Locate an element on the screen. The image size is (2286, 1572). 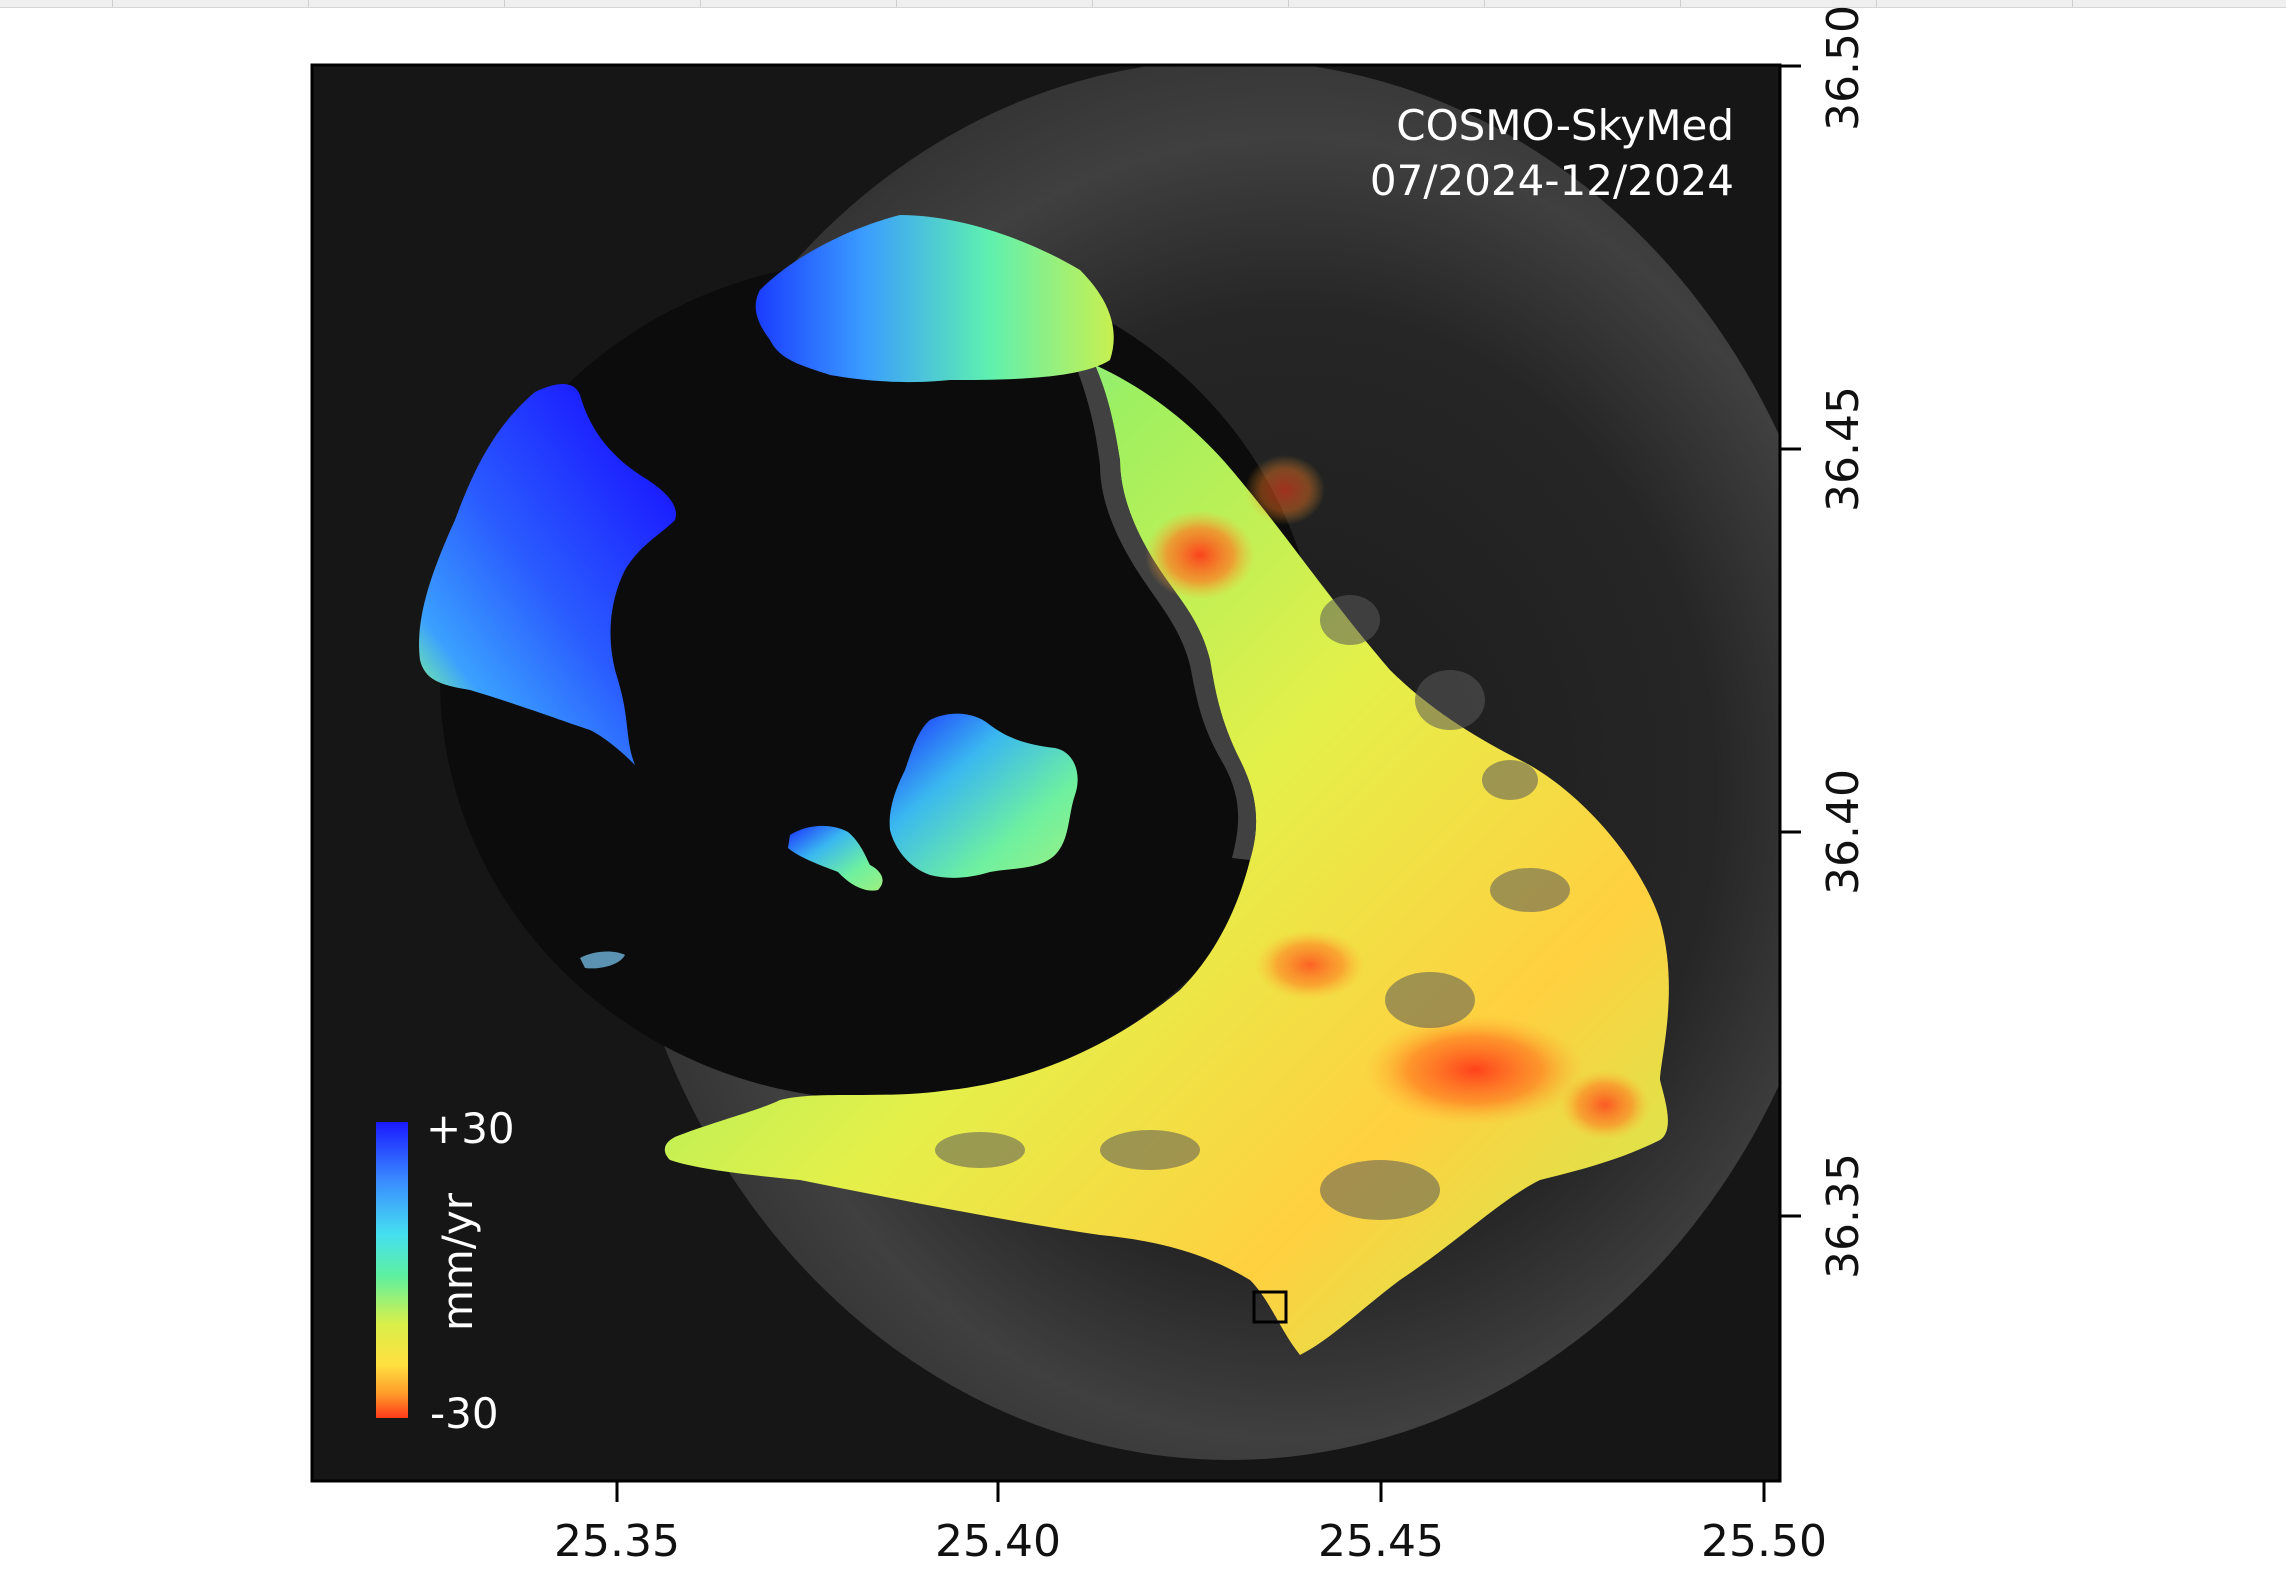
hotspot-southeast is located at coordinates (1475, 1070).